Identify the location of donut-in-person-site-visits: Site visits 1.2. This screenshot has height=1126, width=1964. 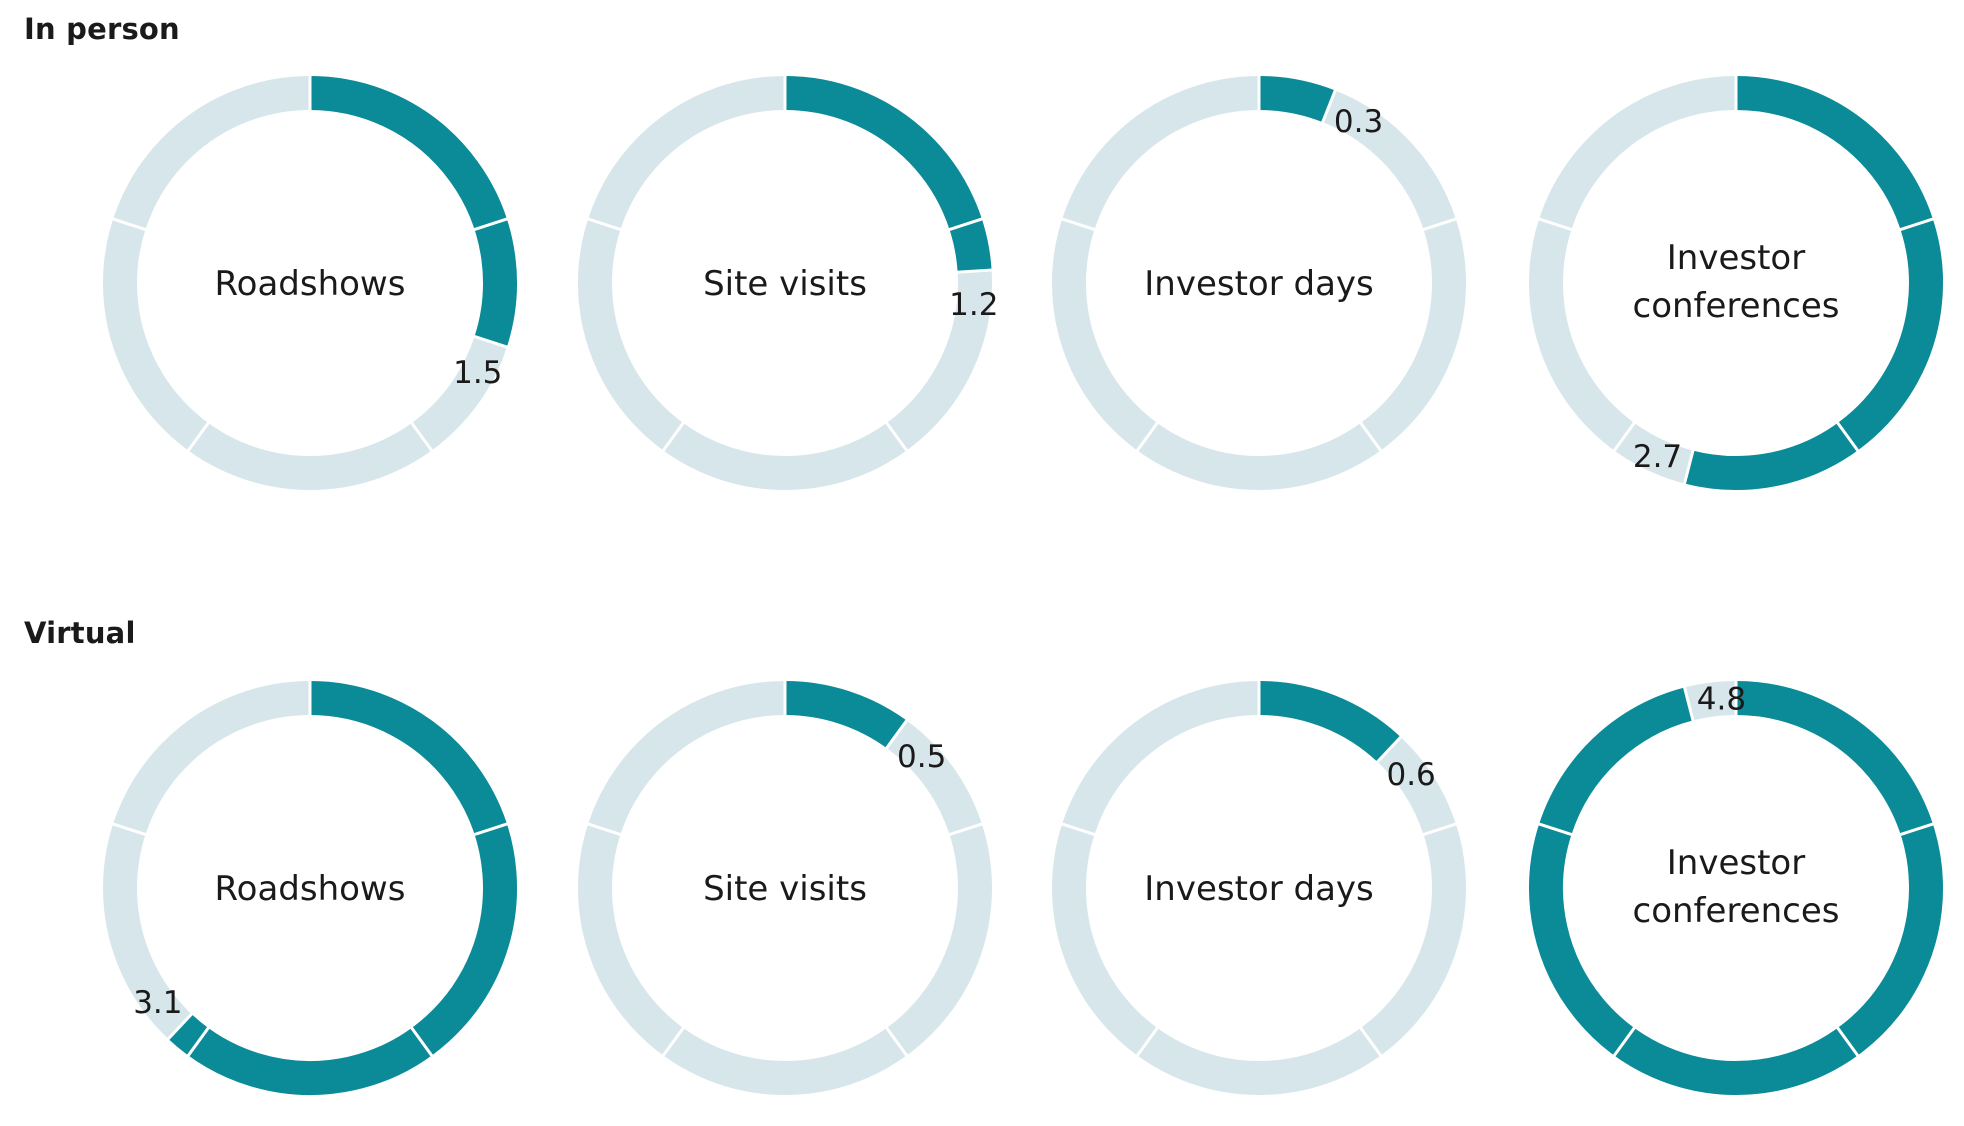
(788, 282).